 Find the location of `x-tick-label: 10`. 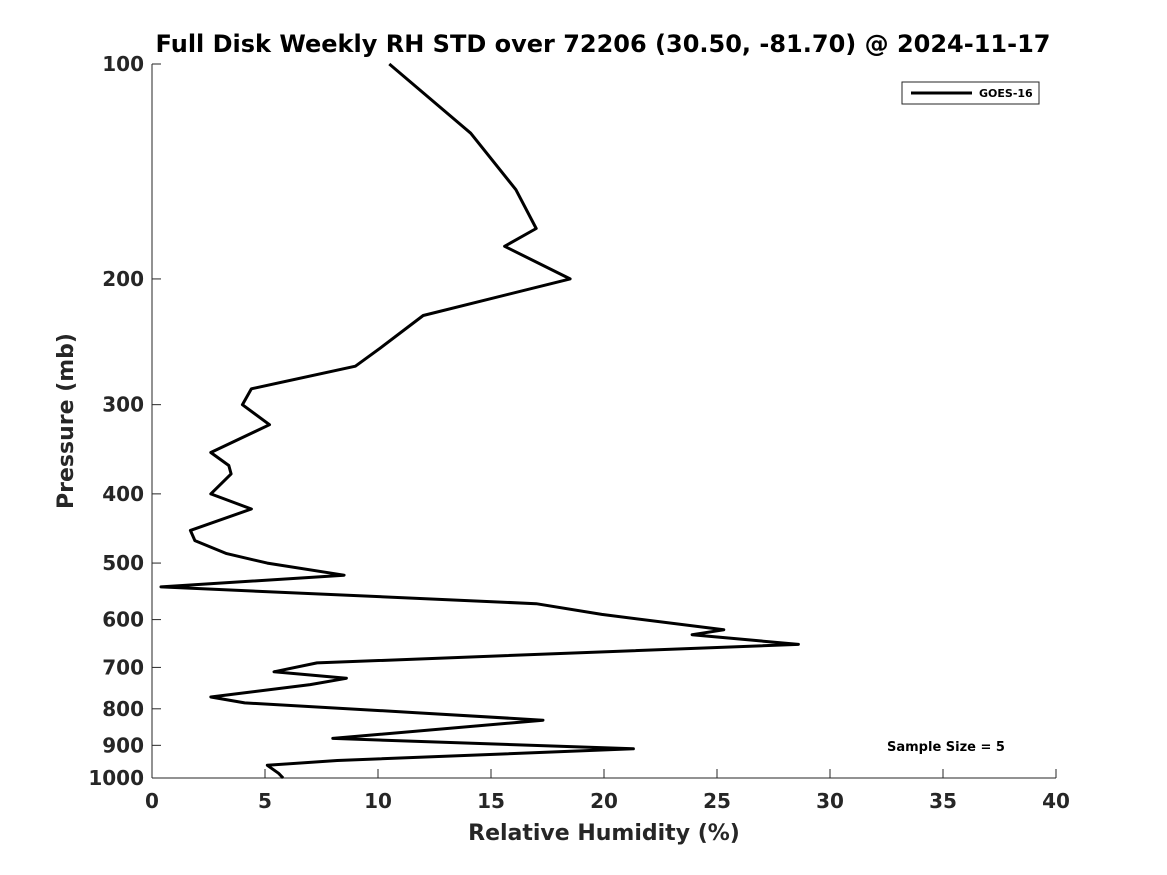

x-tick-label: 10 is located at coordinates (378, 801).